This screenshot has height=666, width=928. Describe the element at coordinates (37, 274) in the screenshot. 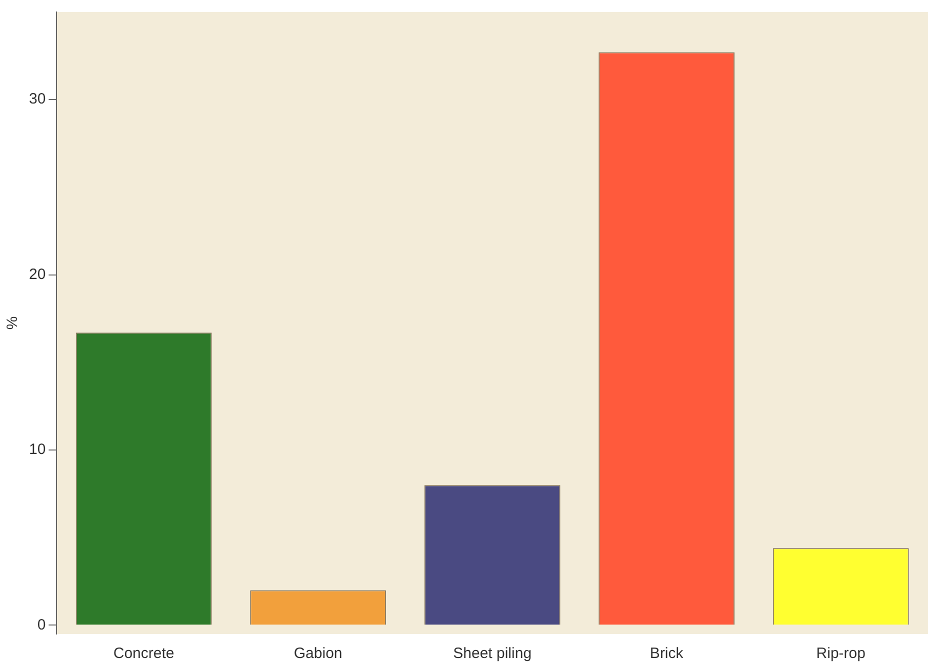

I see `y-tick-label: 20` at that location.